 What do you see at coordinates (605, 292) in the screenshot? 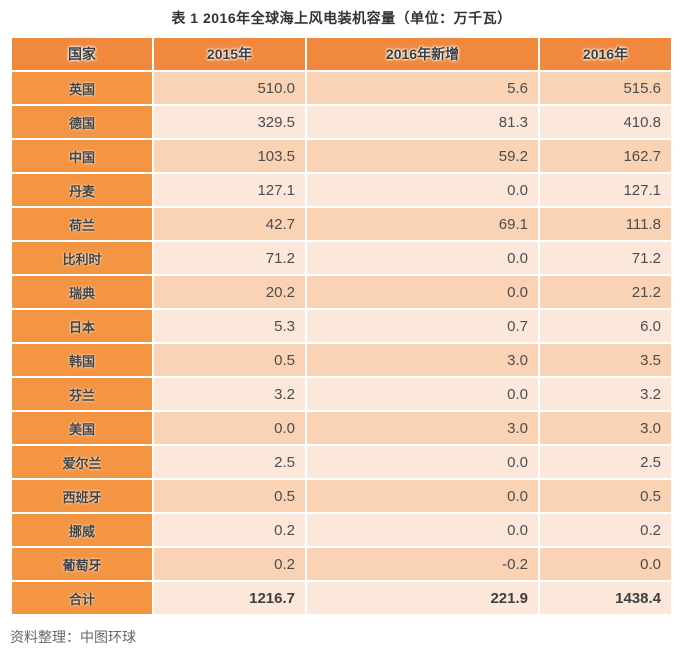
I see `value-2016-cell: 21.2` at bounding box center [605, 292].